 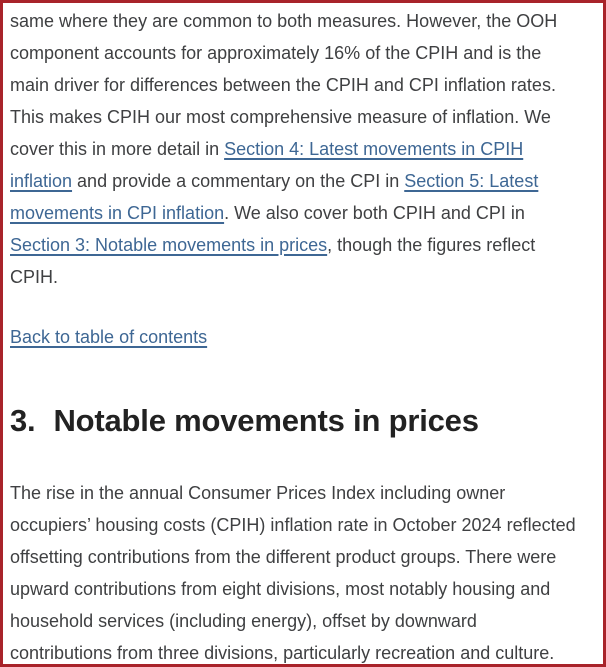 I want to click on cpih-paragraph-text-2: and provide a commentary on the CPI in, so click(x=238, y=181).